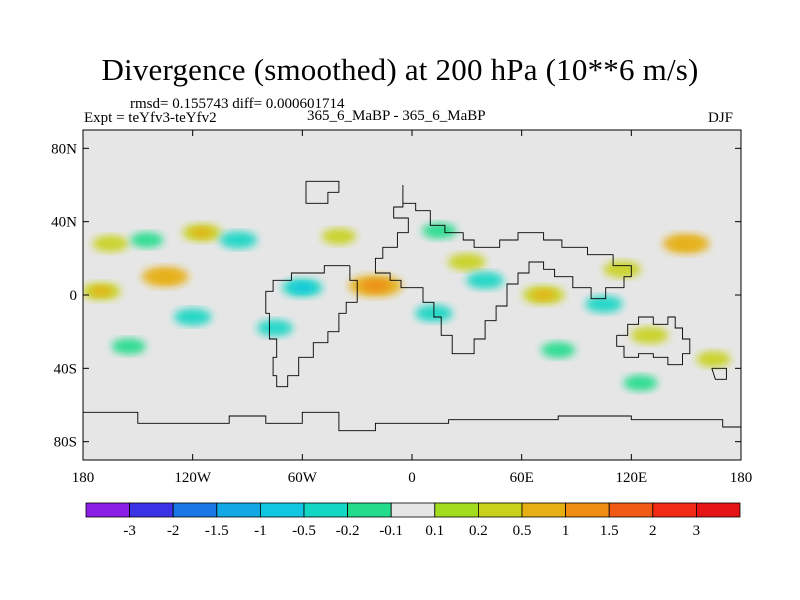 The width and height of the screenshot is (800, 600). I want to click on x-tick-label: 0, so click(412, 478).